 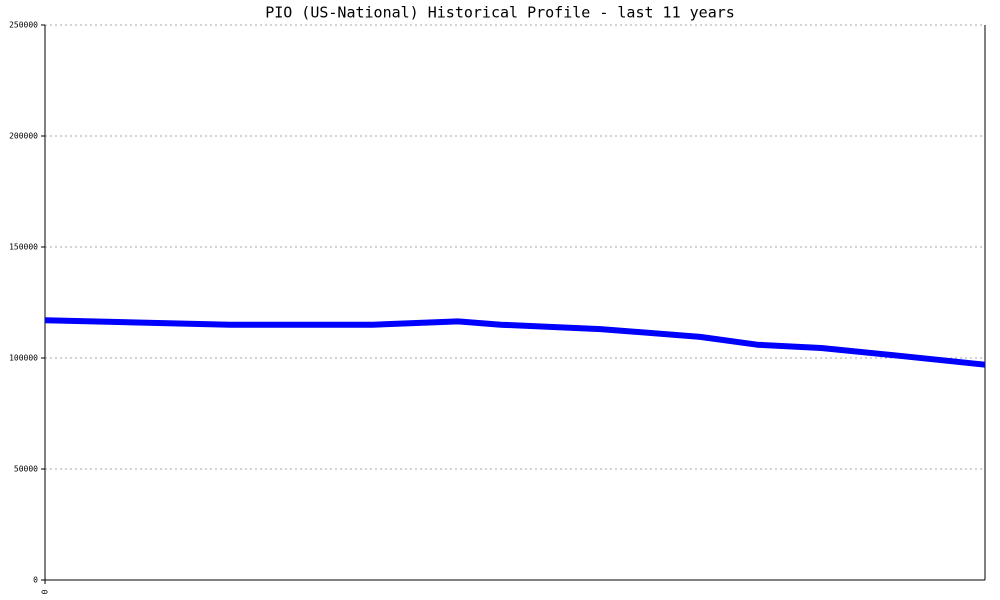 I want to click on data-line, so click(x=515, y=342).